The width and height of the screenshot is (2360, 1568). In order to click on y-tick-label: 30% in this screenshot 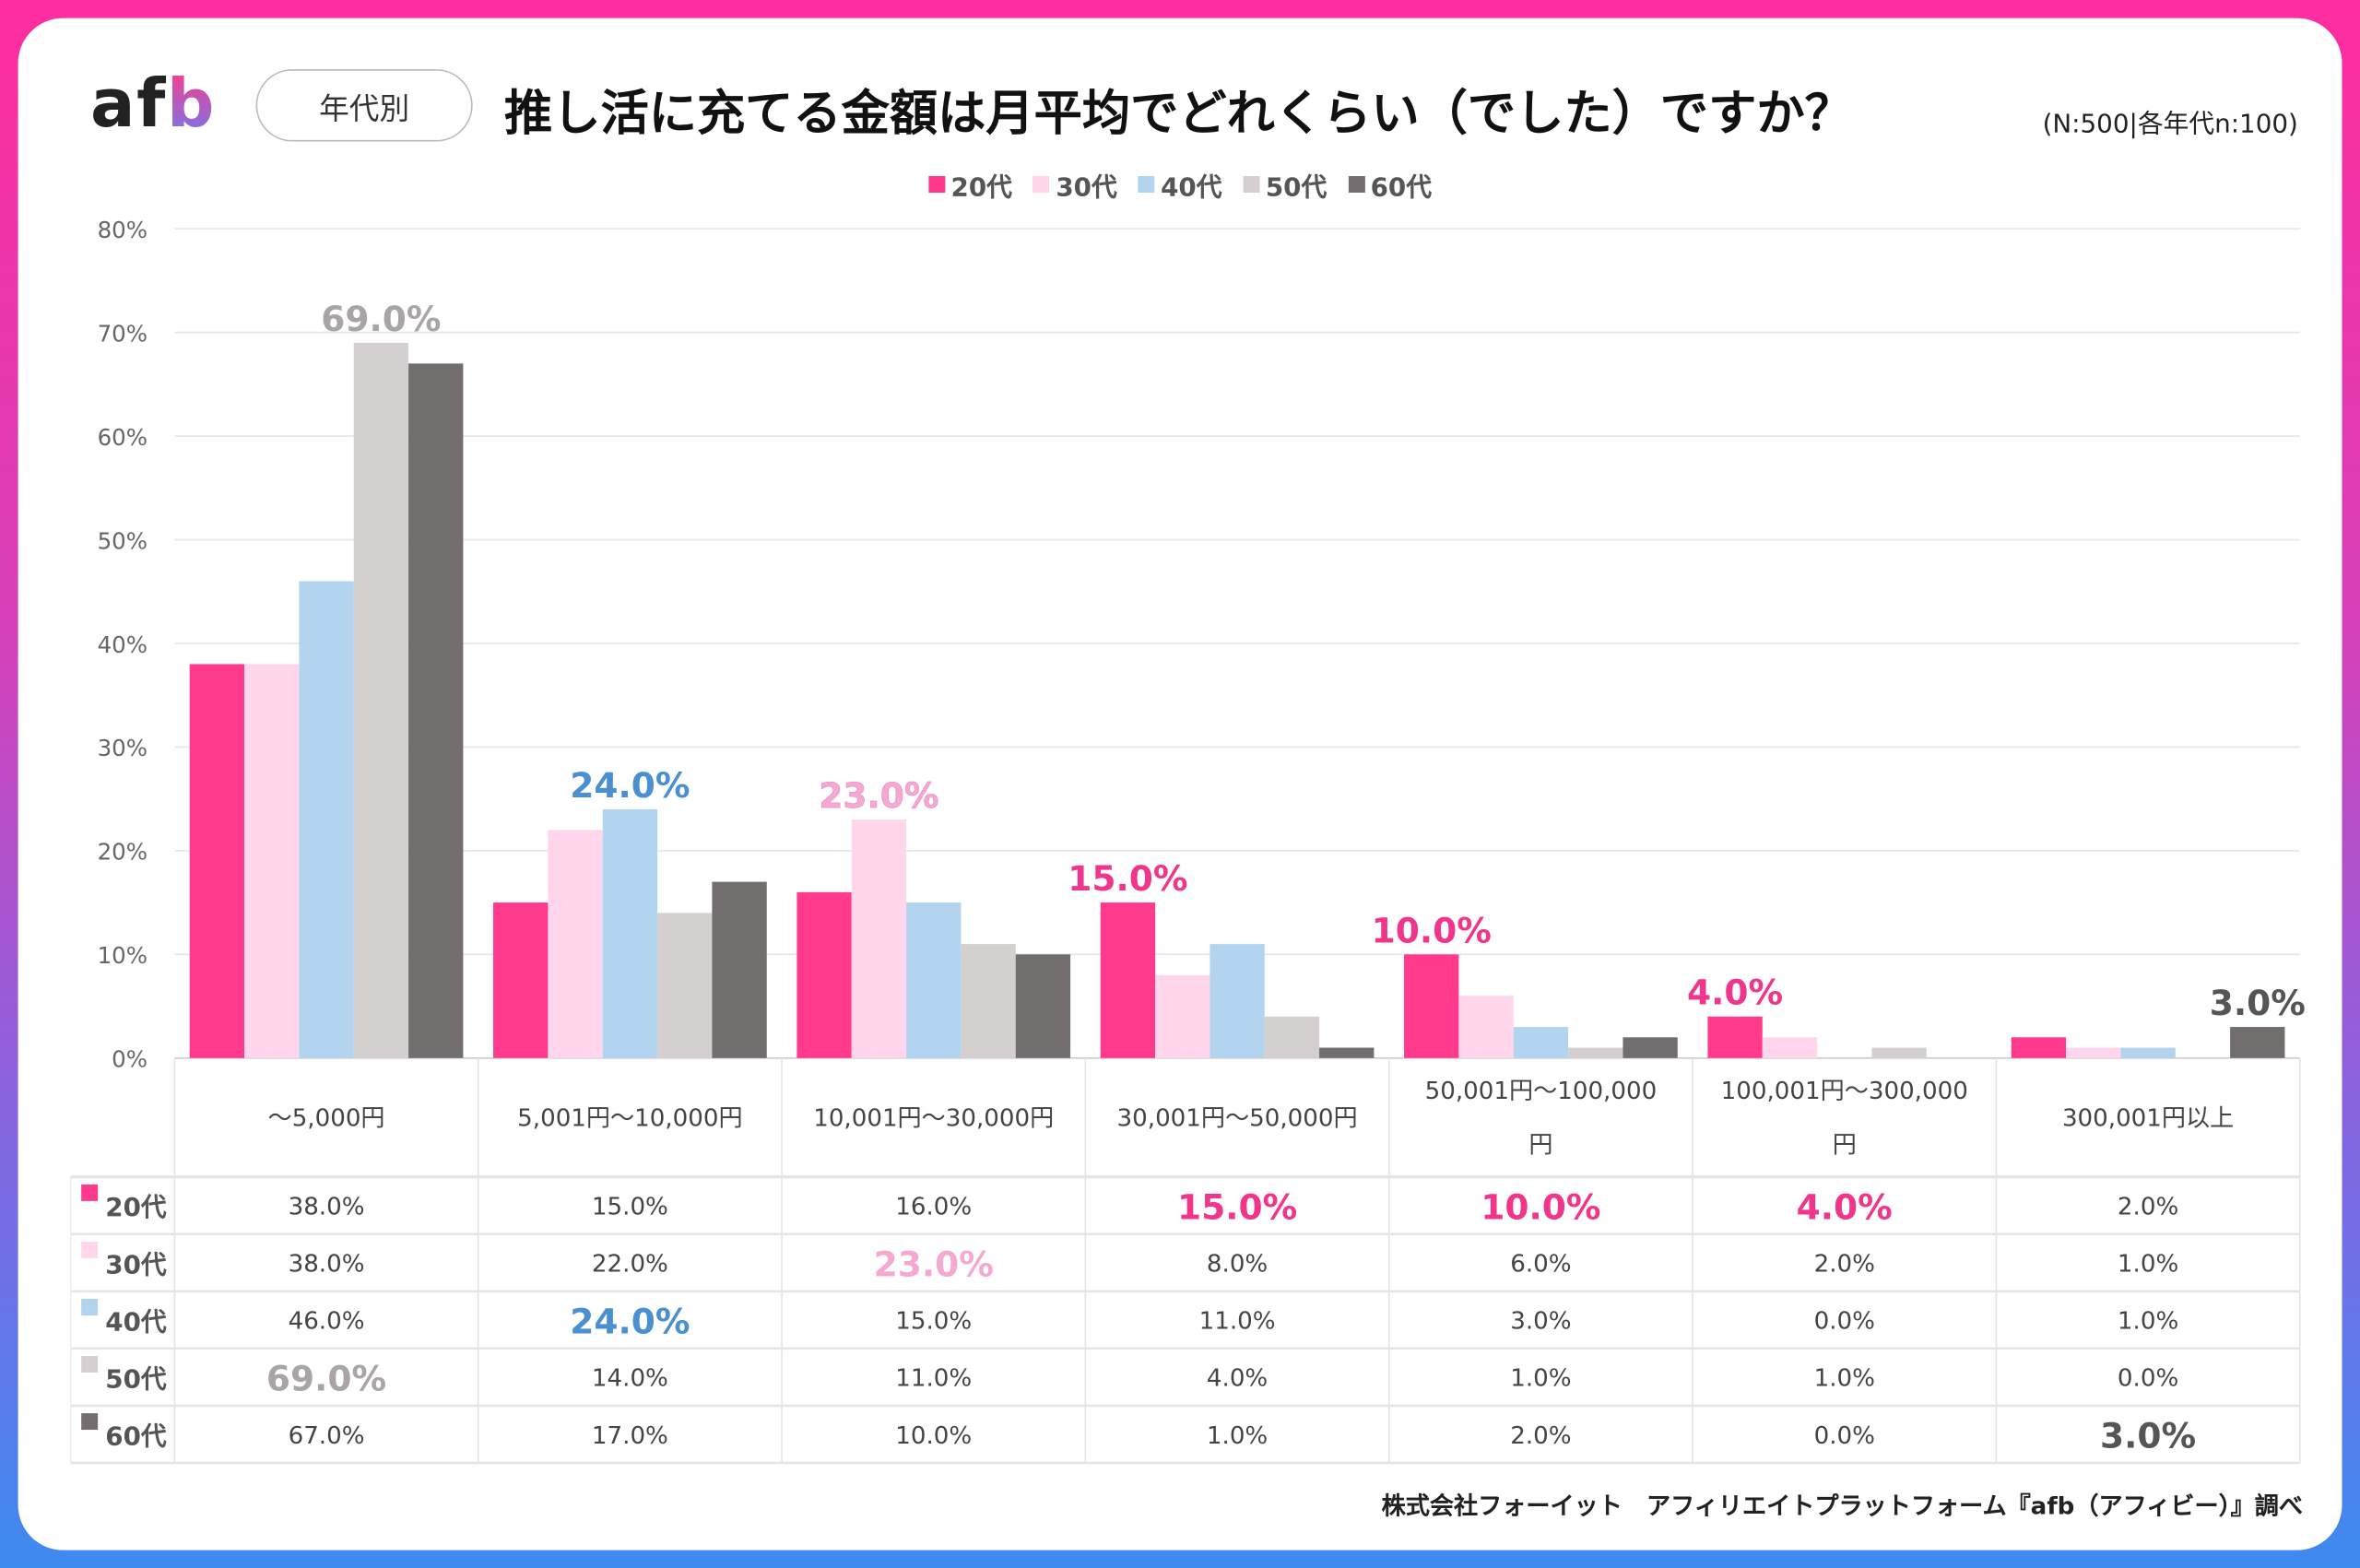, I will do `click(123, 748)`.